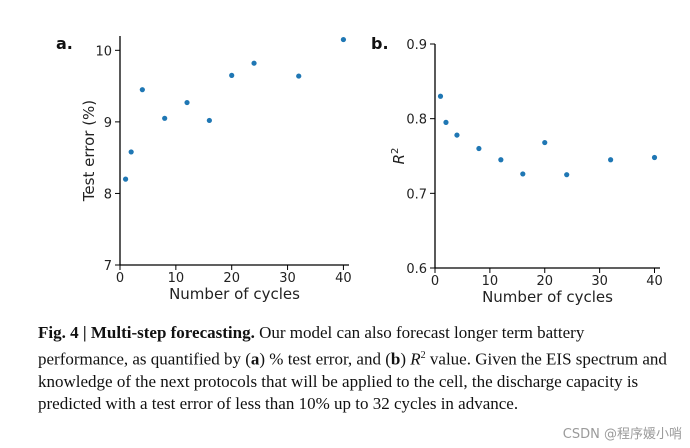  Describe the element at coordinates (405, 359) in the screenshot. I see `caption-text-3: )` at that location.